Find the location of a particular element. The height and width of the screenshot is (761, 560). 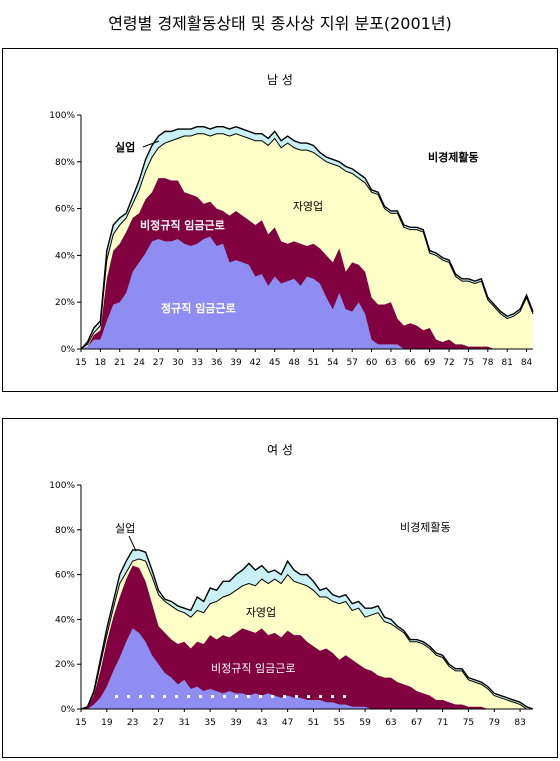

male-area-regular is located at coordinates (307, 292).